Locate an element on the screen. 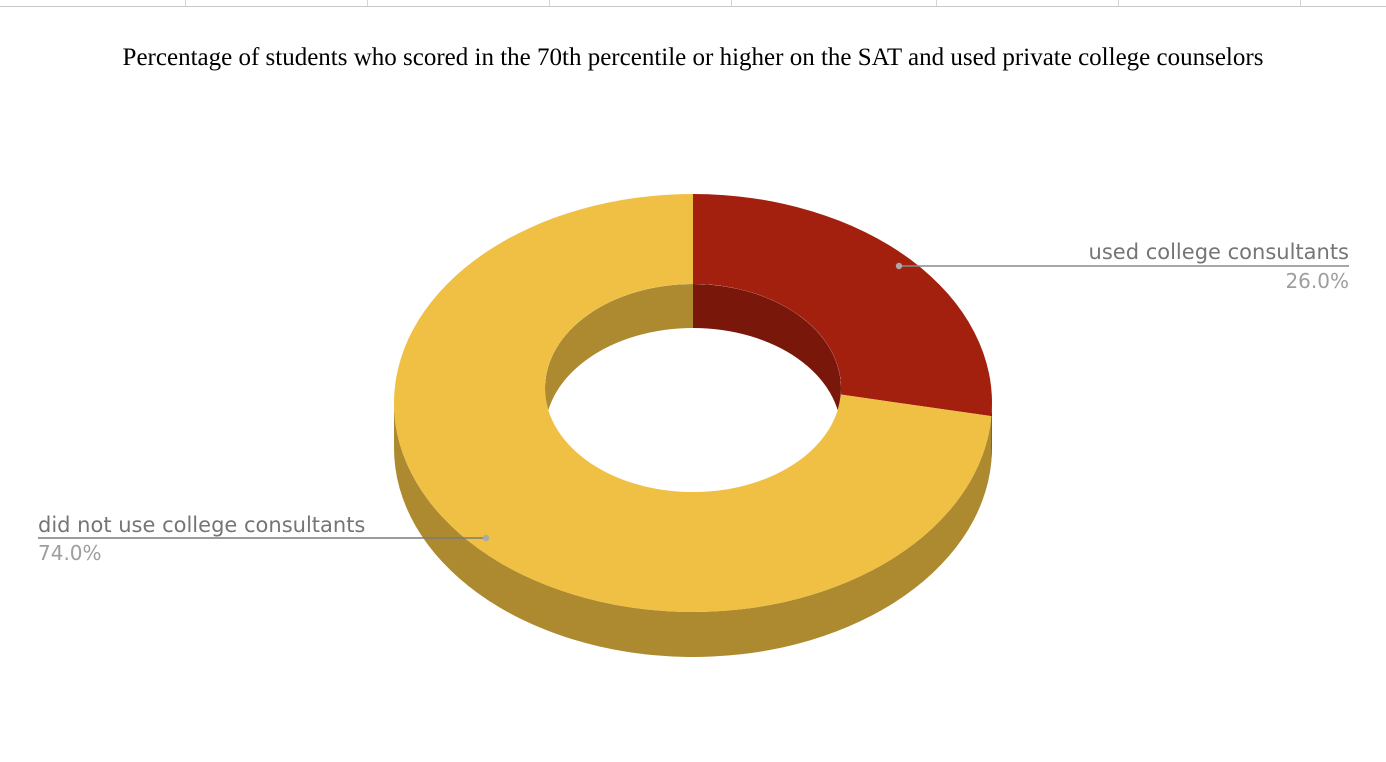 Image resolution: width=1386 pixels, height=762 pixels. callout-label: did not use college consultants is located at coordinates (201, 525).